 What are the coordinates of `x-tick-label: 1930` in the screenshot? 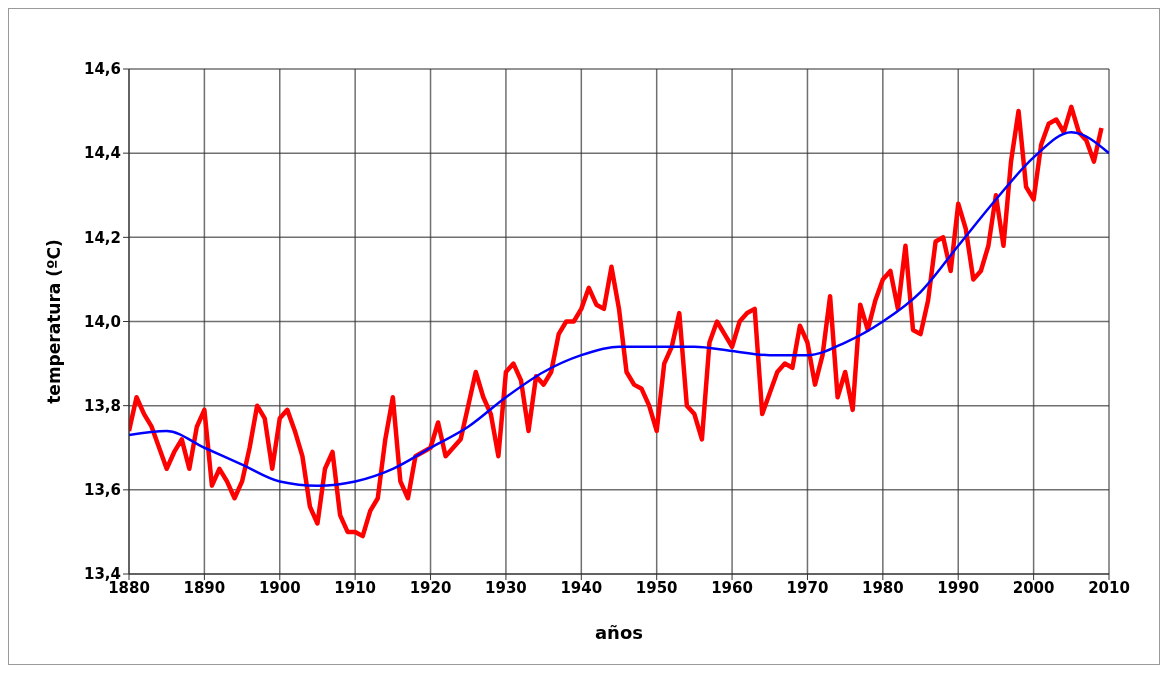 It's located at (506, 587).